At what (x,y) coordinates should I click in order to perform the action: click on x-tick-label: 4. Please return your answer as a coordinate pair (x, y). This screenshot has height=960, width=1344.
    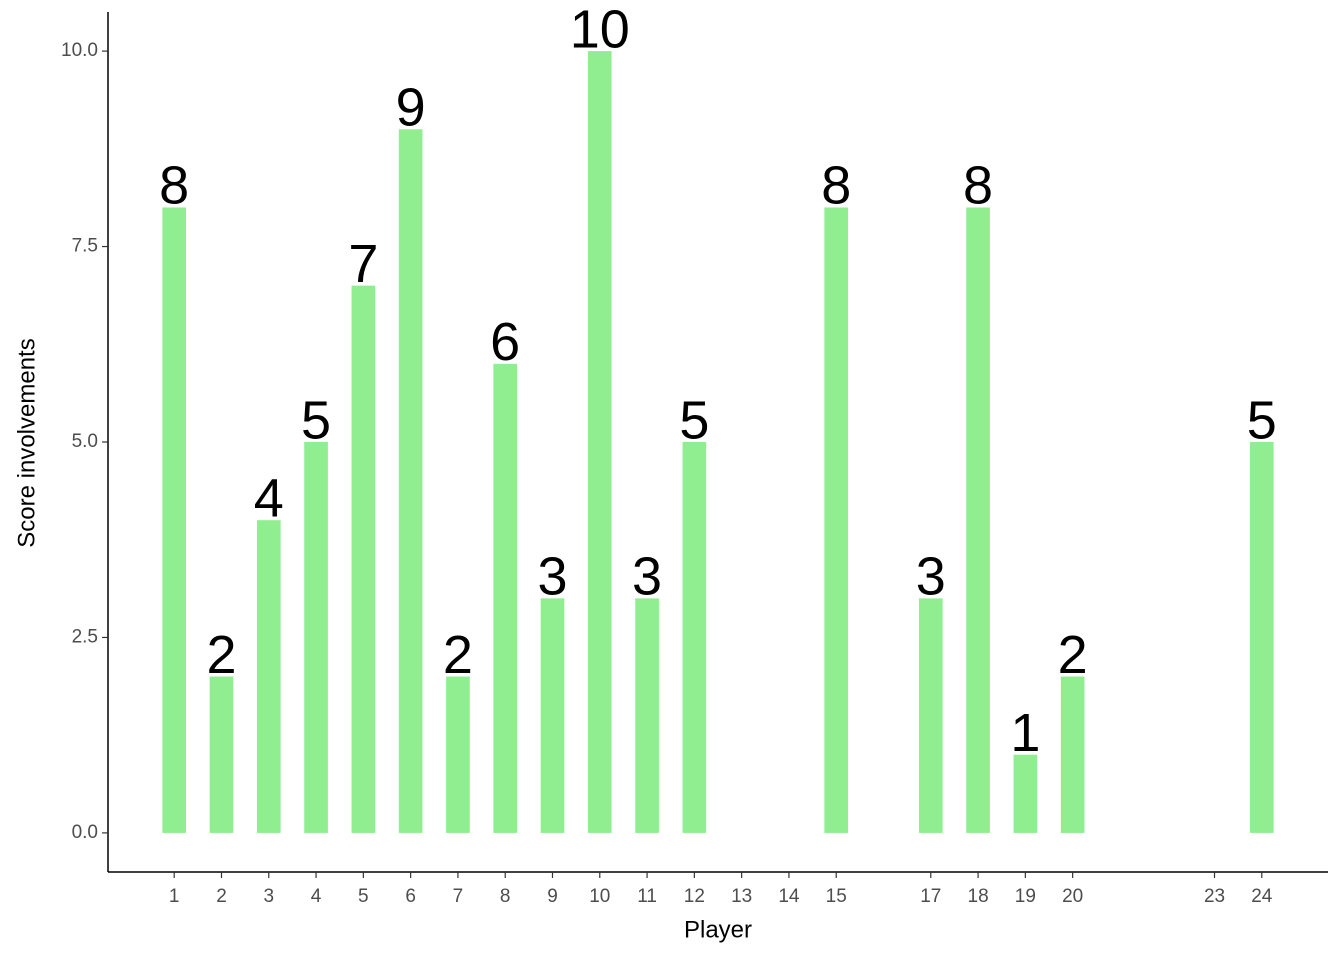
    Looking at the image, I should click on (316, 896).